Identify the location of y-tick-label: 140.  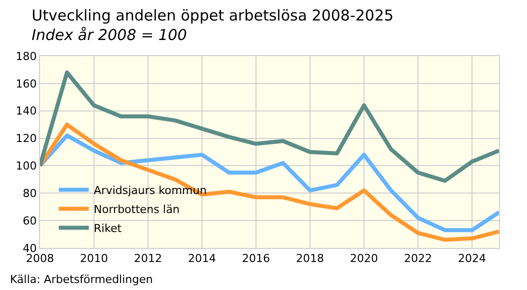
(26, 111).